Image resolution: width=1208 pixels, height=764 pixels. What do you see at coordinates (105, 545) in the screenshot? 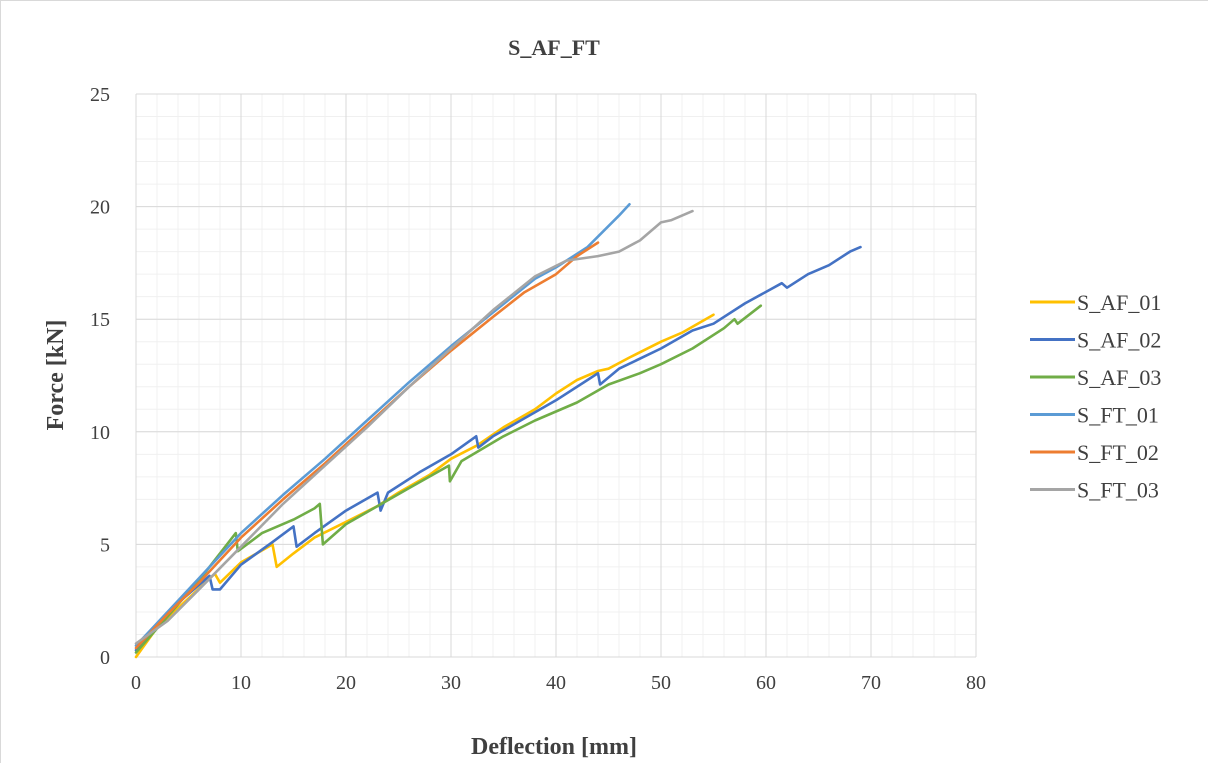
I see `y-tick-label: 5` at bounding box center [105, 545].